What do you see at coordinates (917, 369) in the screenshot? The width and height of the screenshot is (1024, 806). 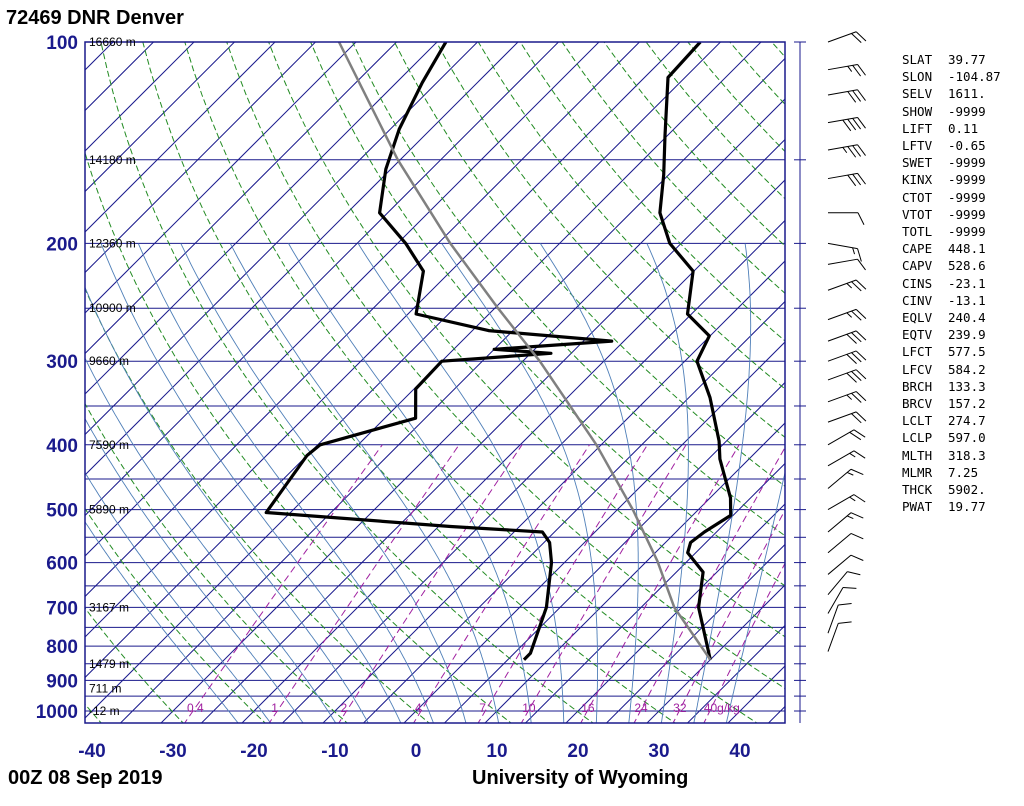 I see `index-name: LFCV` at bounding box center [917, 369].